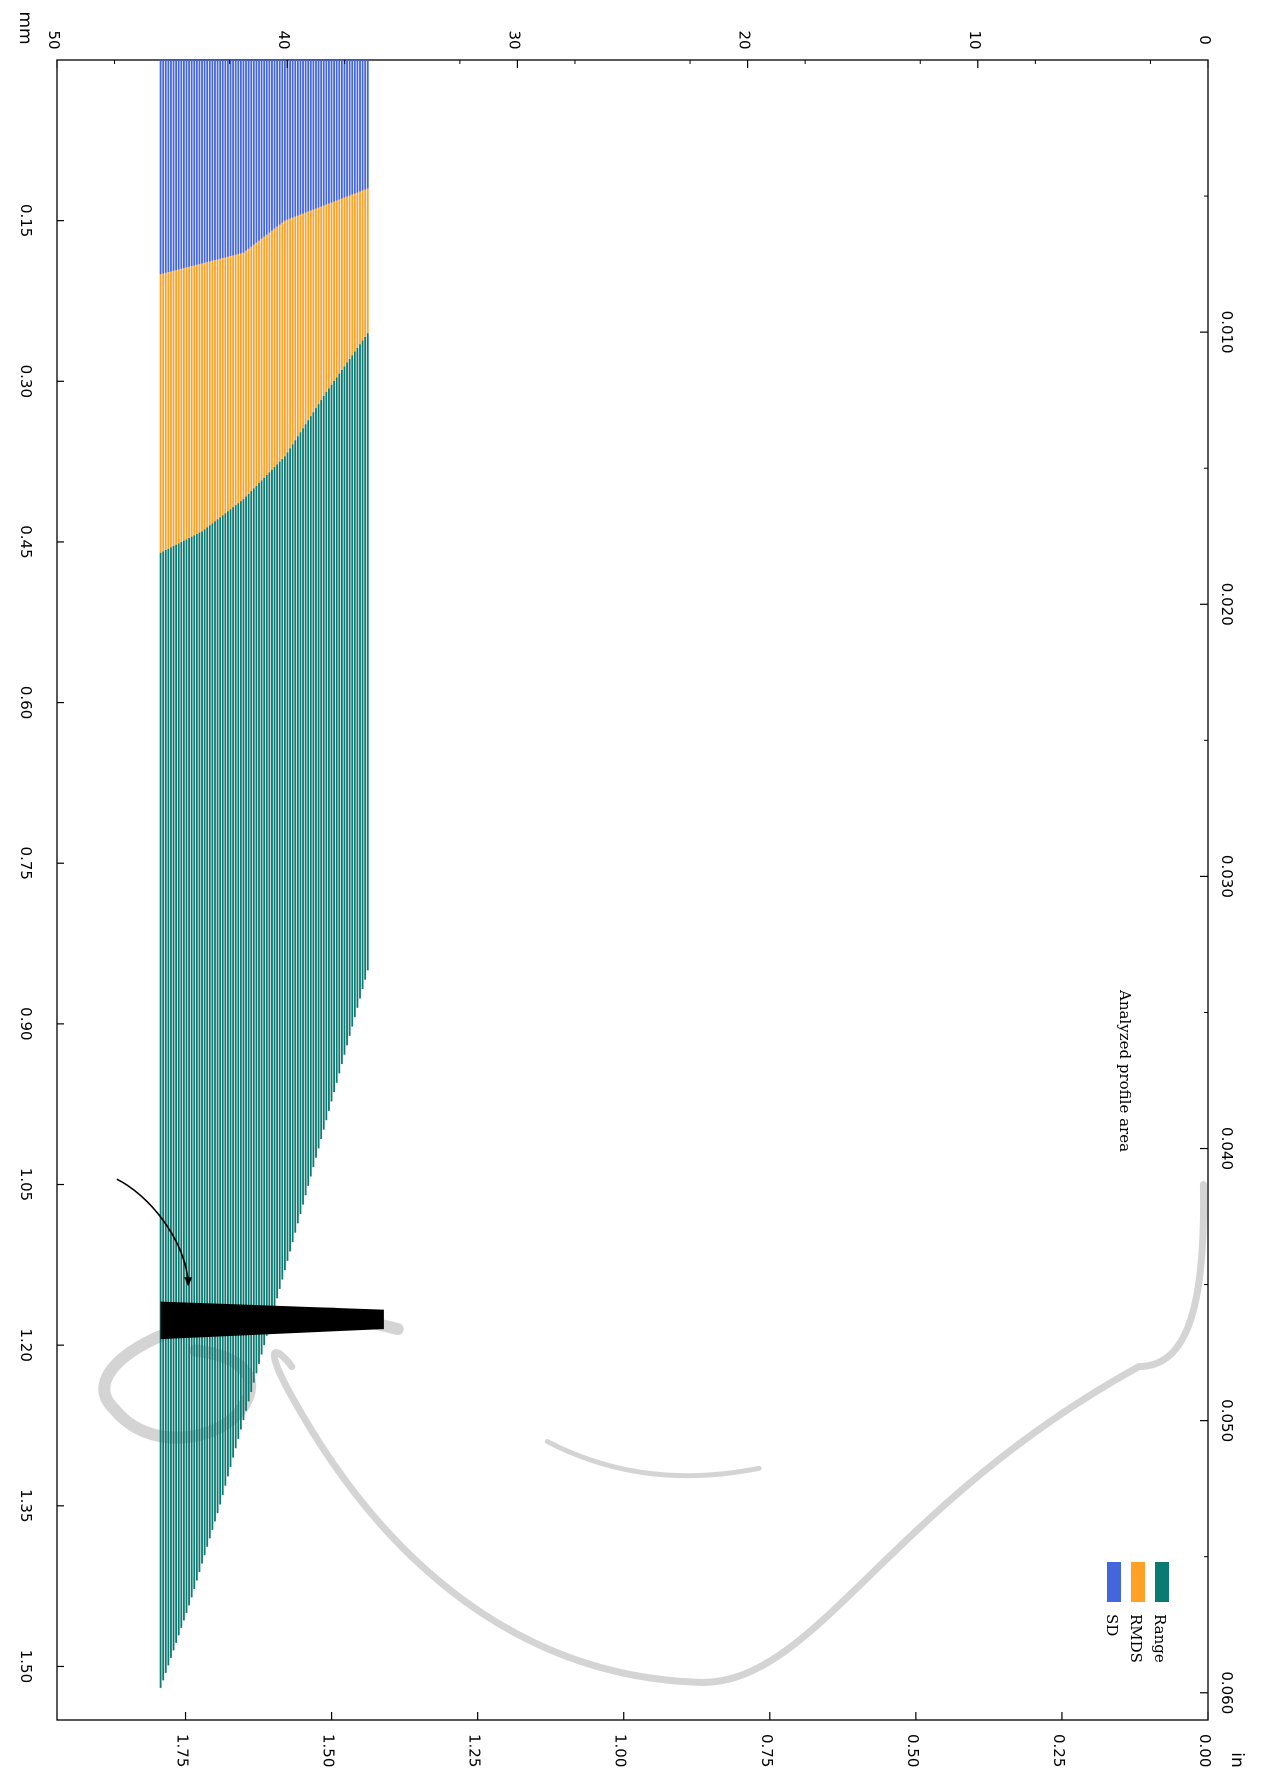  What do you see at coordinates (1237, 1760) in the screenshot?
I see `in-axis-label: in` at bounding box center [1237, 1760].